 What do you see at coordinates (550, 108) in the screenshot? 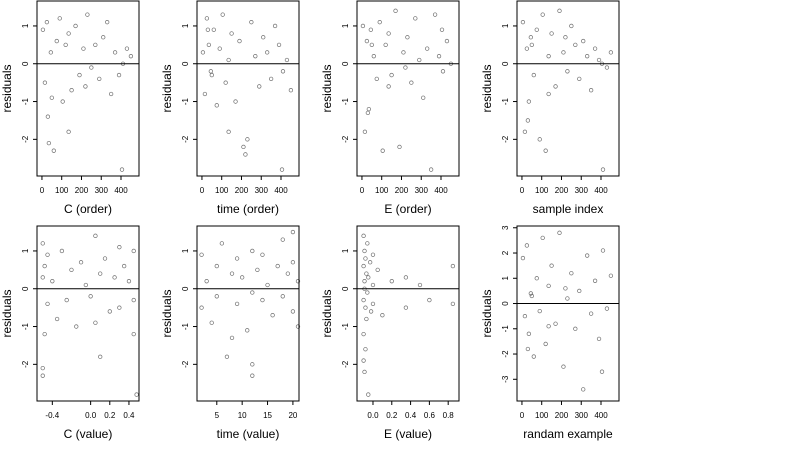
I see `panel: 0 100 200 300 400 -2 -1 0 1 sample index residuals` at bounding box center [550, 108].